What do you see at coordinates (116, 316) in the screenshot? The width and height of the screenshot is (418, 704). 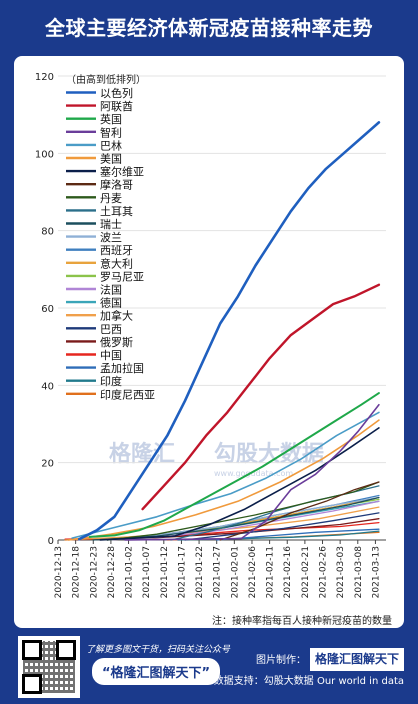 I see `legend-label: 加拿大` at bounding box center [116, 316].